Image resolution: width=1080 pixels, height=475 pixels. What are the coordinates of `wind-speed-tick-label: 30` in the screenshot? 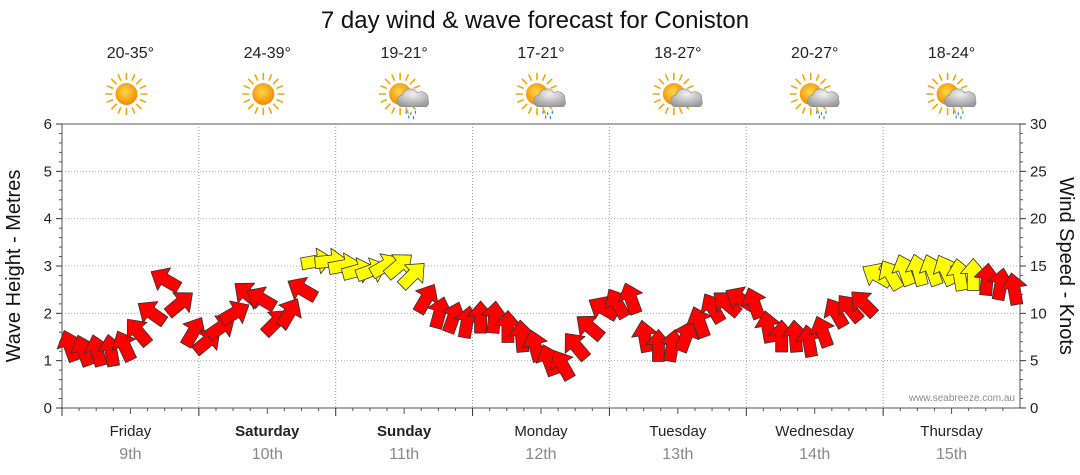 It's located at (1038, 124).